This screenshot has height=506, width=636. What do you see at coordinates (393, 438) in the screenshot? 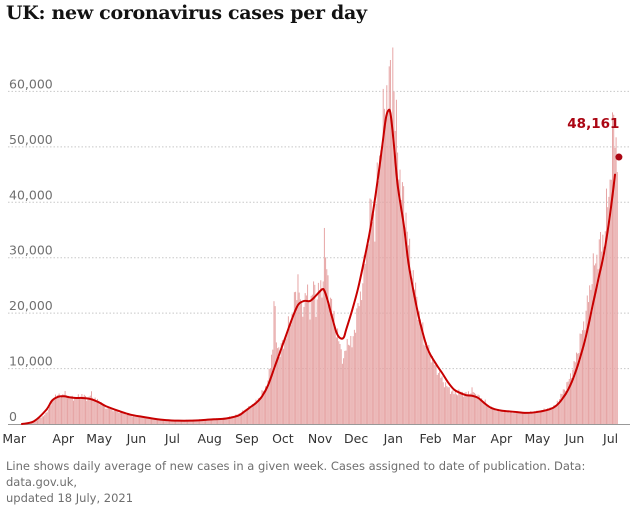
I see `x-tick-label: Jan` at bounding box center [393, 438].